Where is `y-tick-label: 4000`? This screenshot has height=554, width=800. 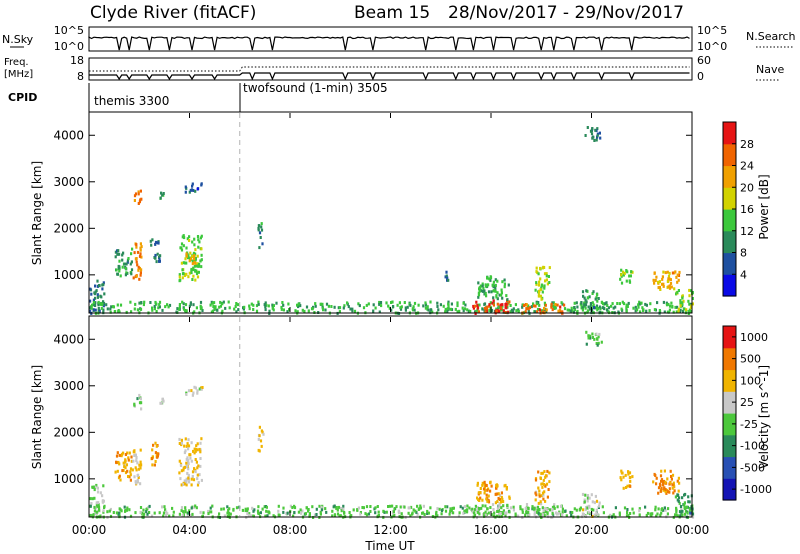
y-tick-label: 4000 is located at coordinates (68, 339).